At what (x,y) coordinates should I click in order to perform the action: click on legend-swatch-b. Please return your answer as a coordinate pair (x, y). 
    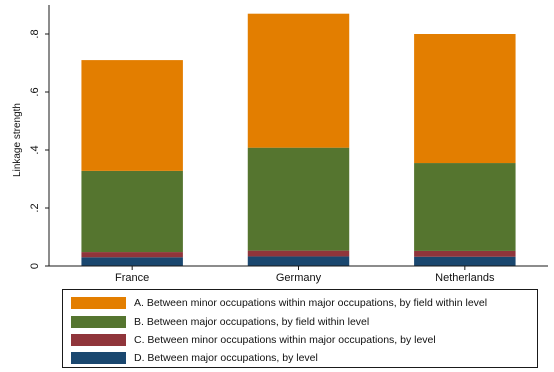
    Looking at the image, I should click on (98, 322).